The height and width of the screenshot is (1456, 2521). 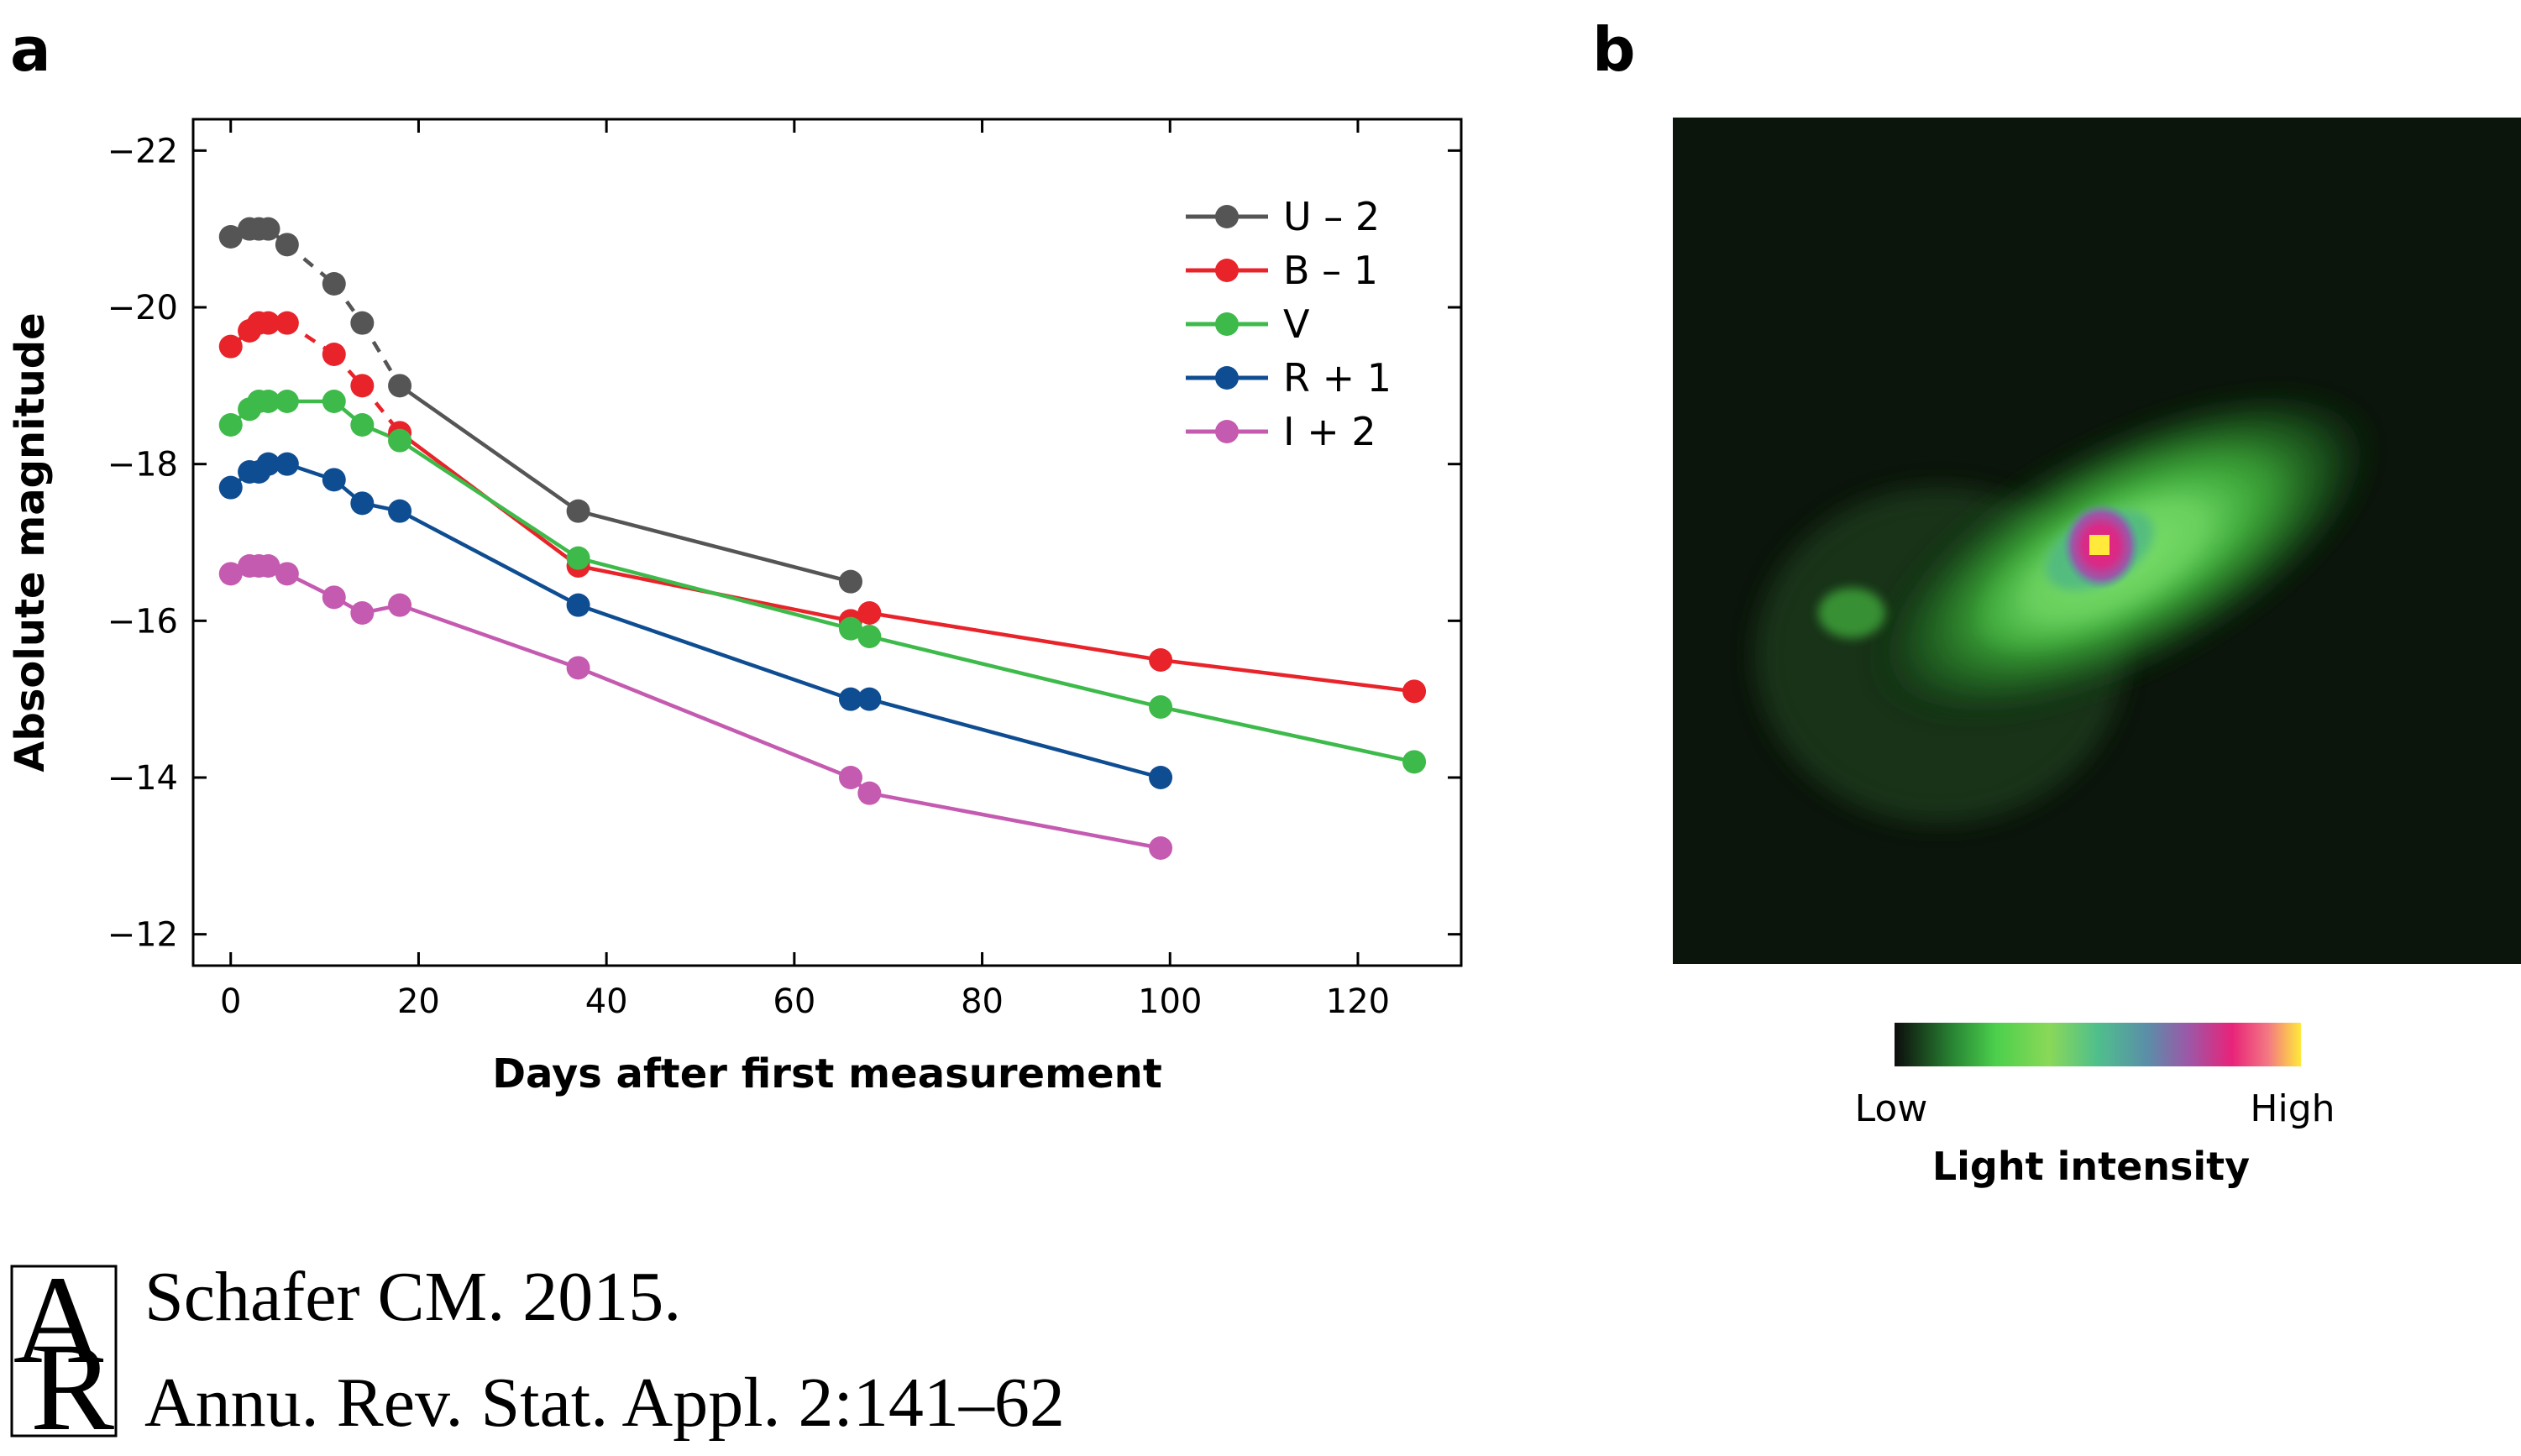 I want to click on annual-reviews-logo: A R, so click(x=64, y=1353).